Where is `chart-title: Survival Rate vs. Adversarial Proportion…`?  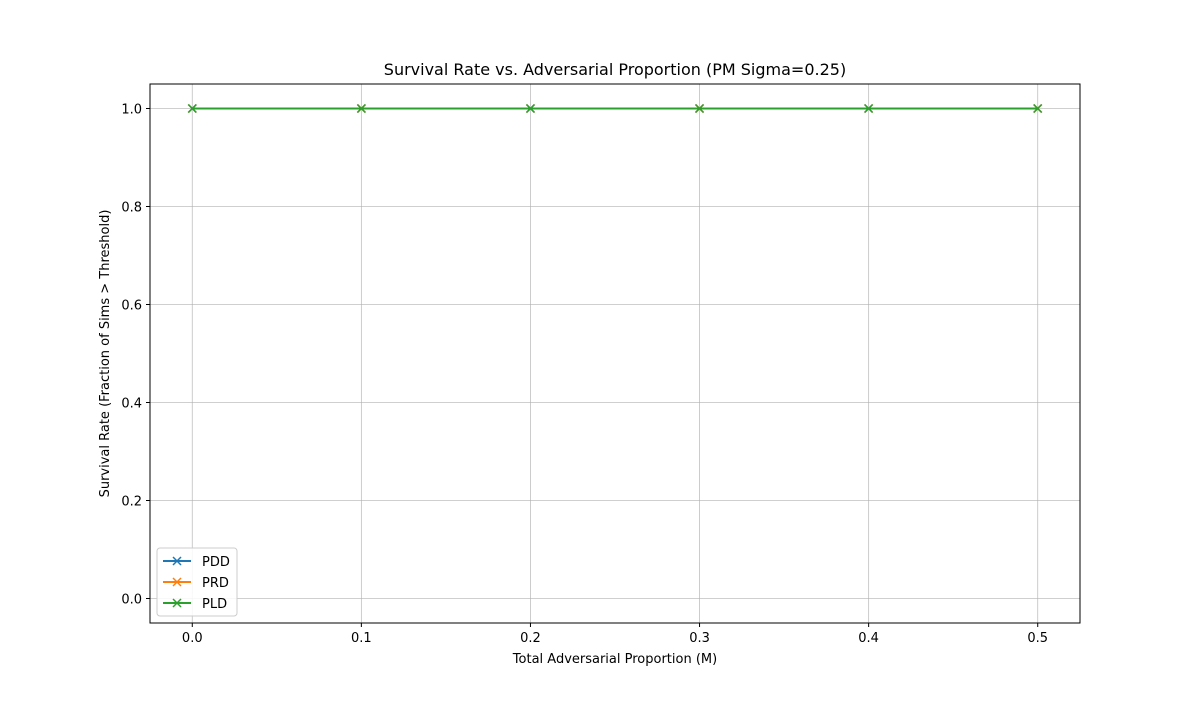 chart-title: Survival Rate vs. Adversarial Proportion… is located at coordinates (615, 69).